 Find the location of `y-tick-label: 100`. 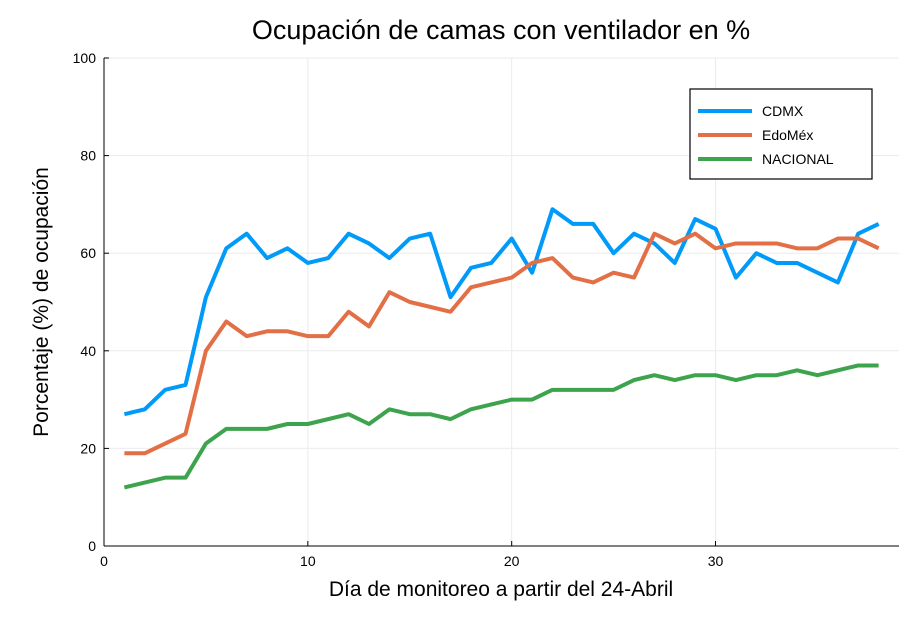

y-tick-label: 100 is located at coordinates (85, 58).